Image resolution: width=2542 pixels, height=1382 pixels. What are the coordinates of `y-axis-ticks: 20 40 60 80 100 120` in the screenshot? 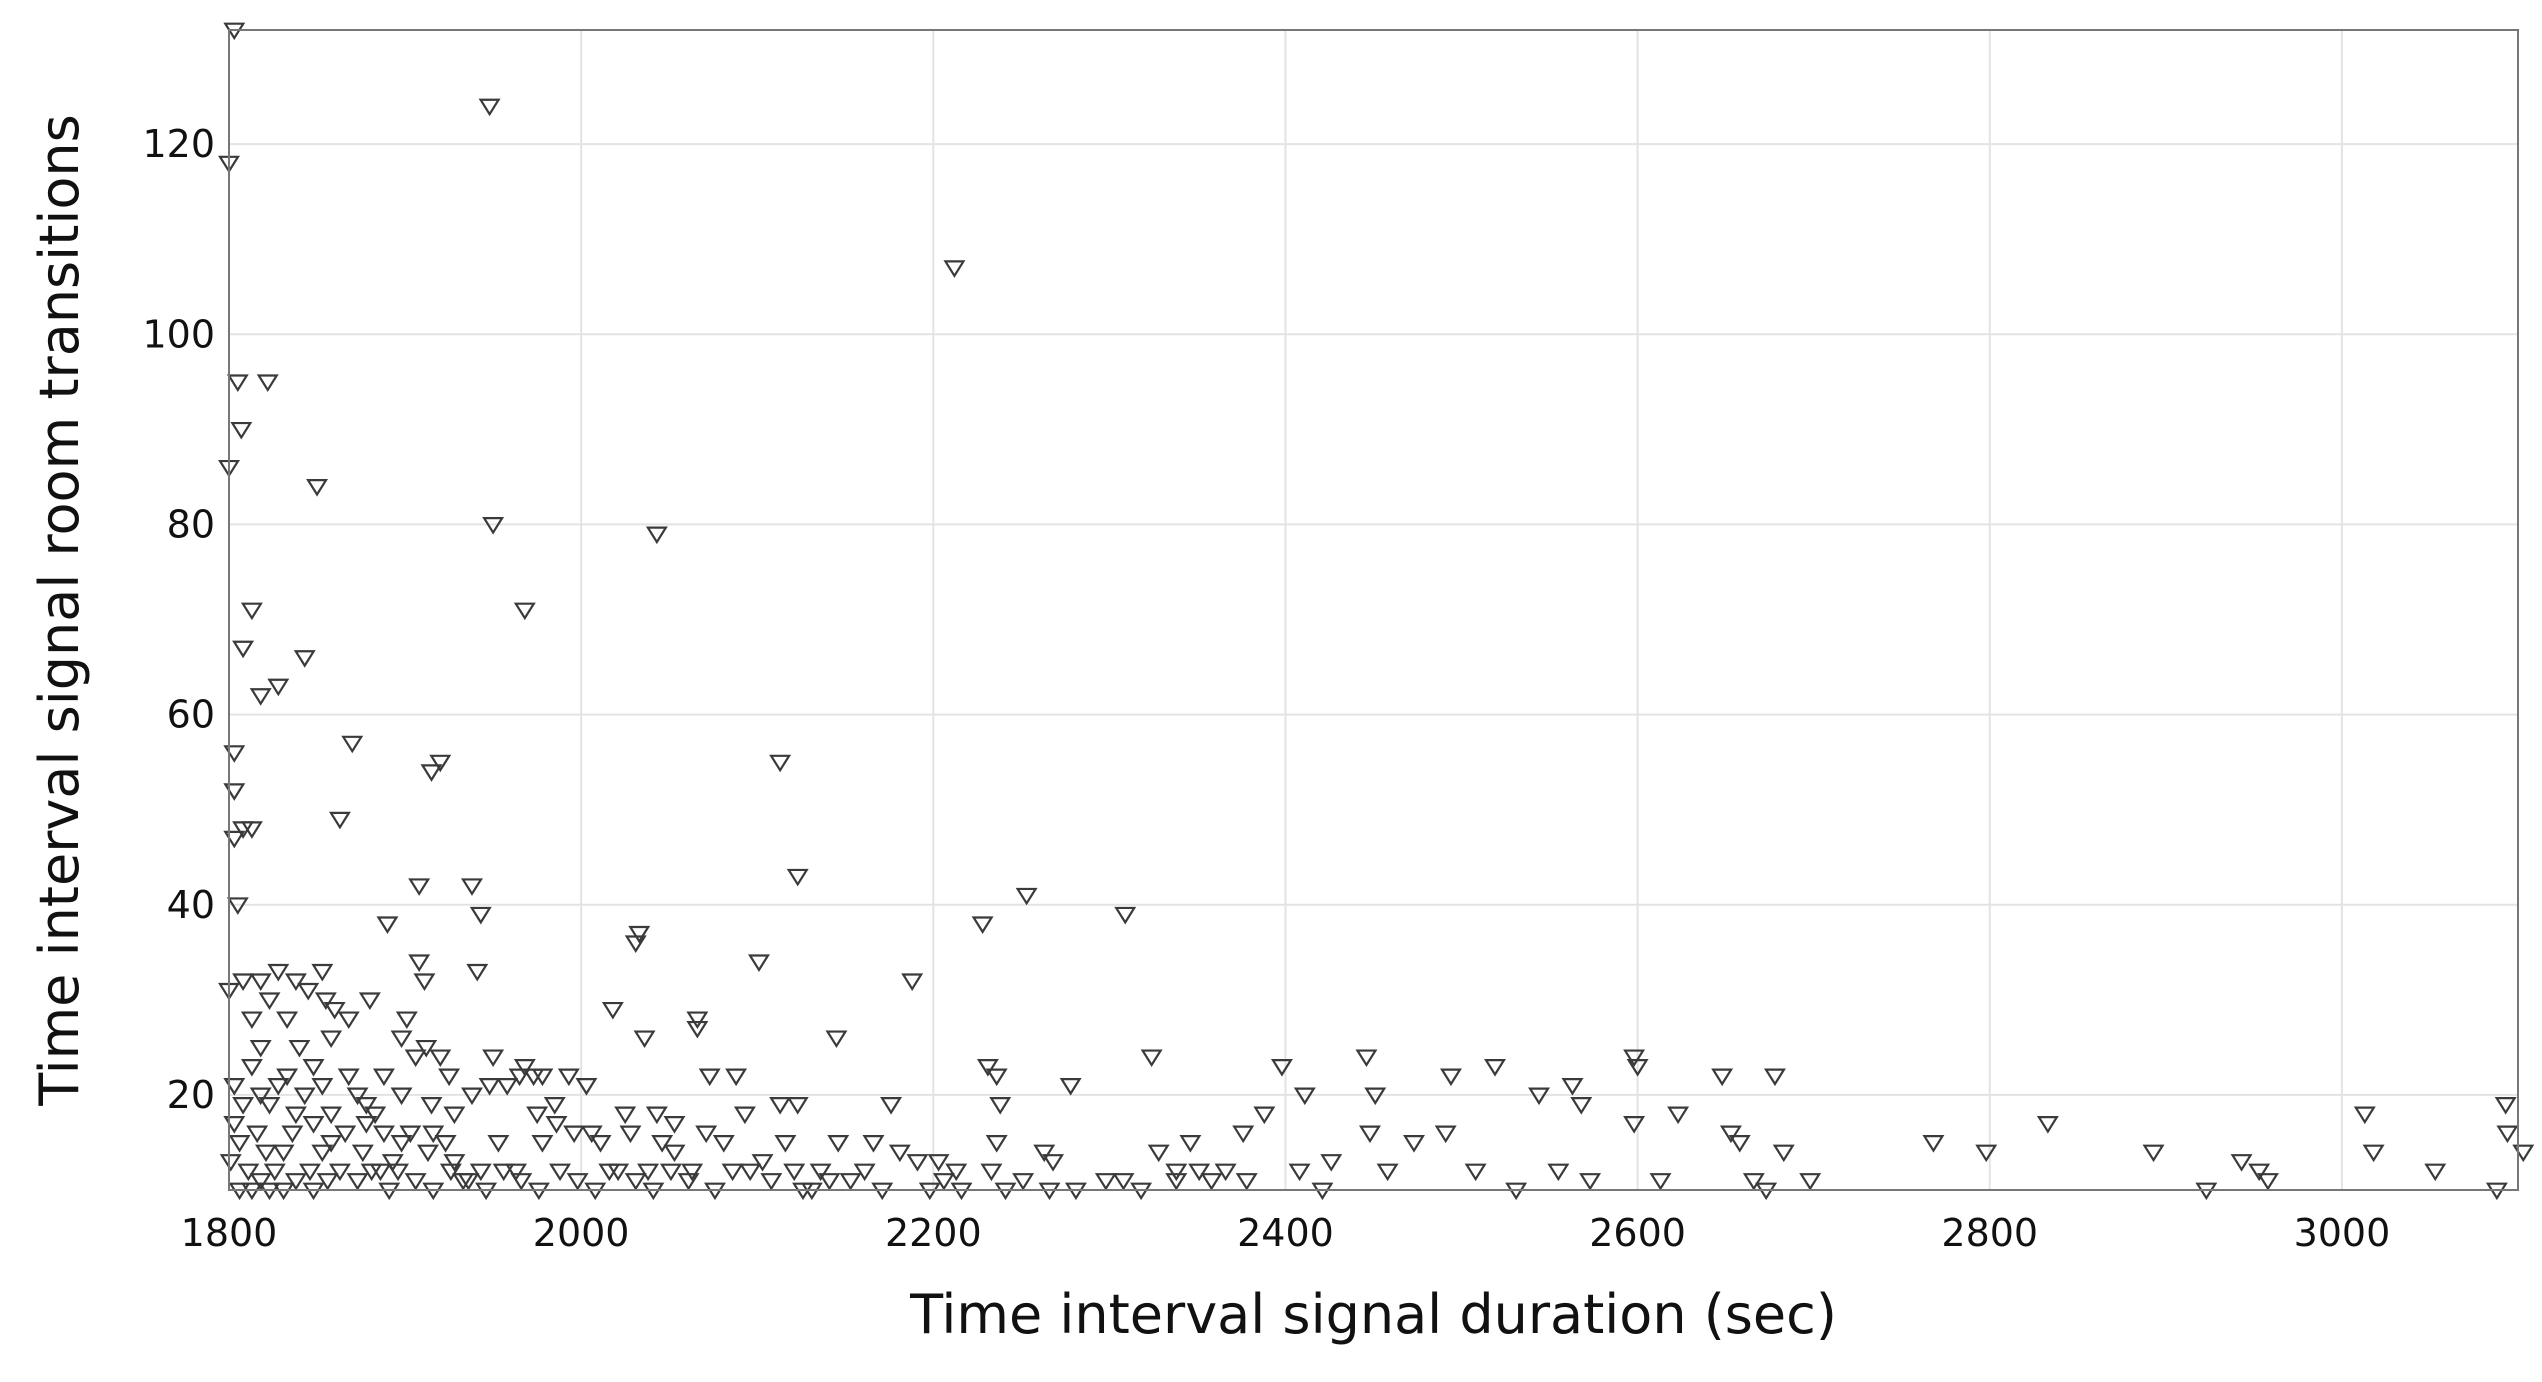 It's located at (178, 619).